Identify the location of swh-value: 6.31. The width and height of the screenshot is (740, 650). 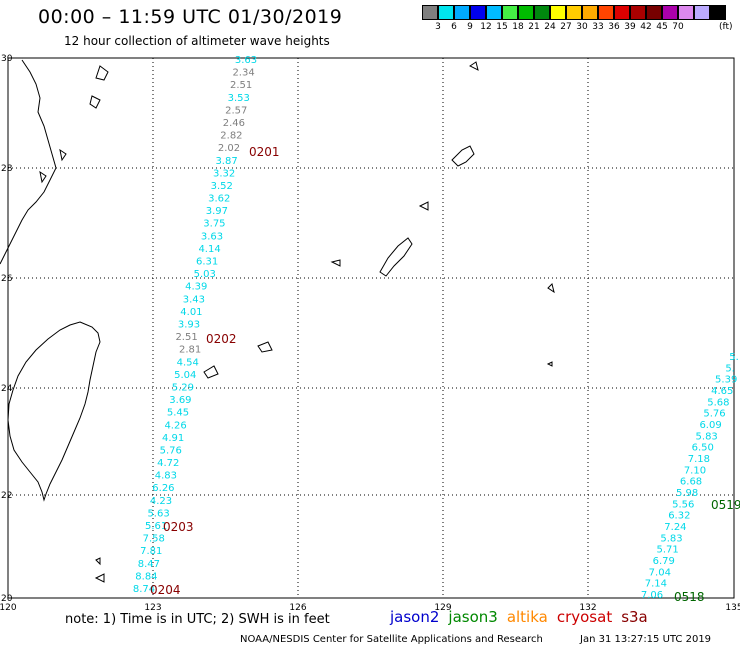
(207, 262).